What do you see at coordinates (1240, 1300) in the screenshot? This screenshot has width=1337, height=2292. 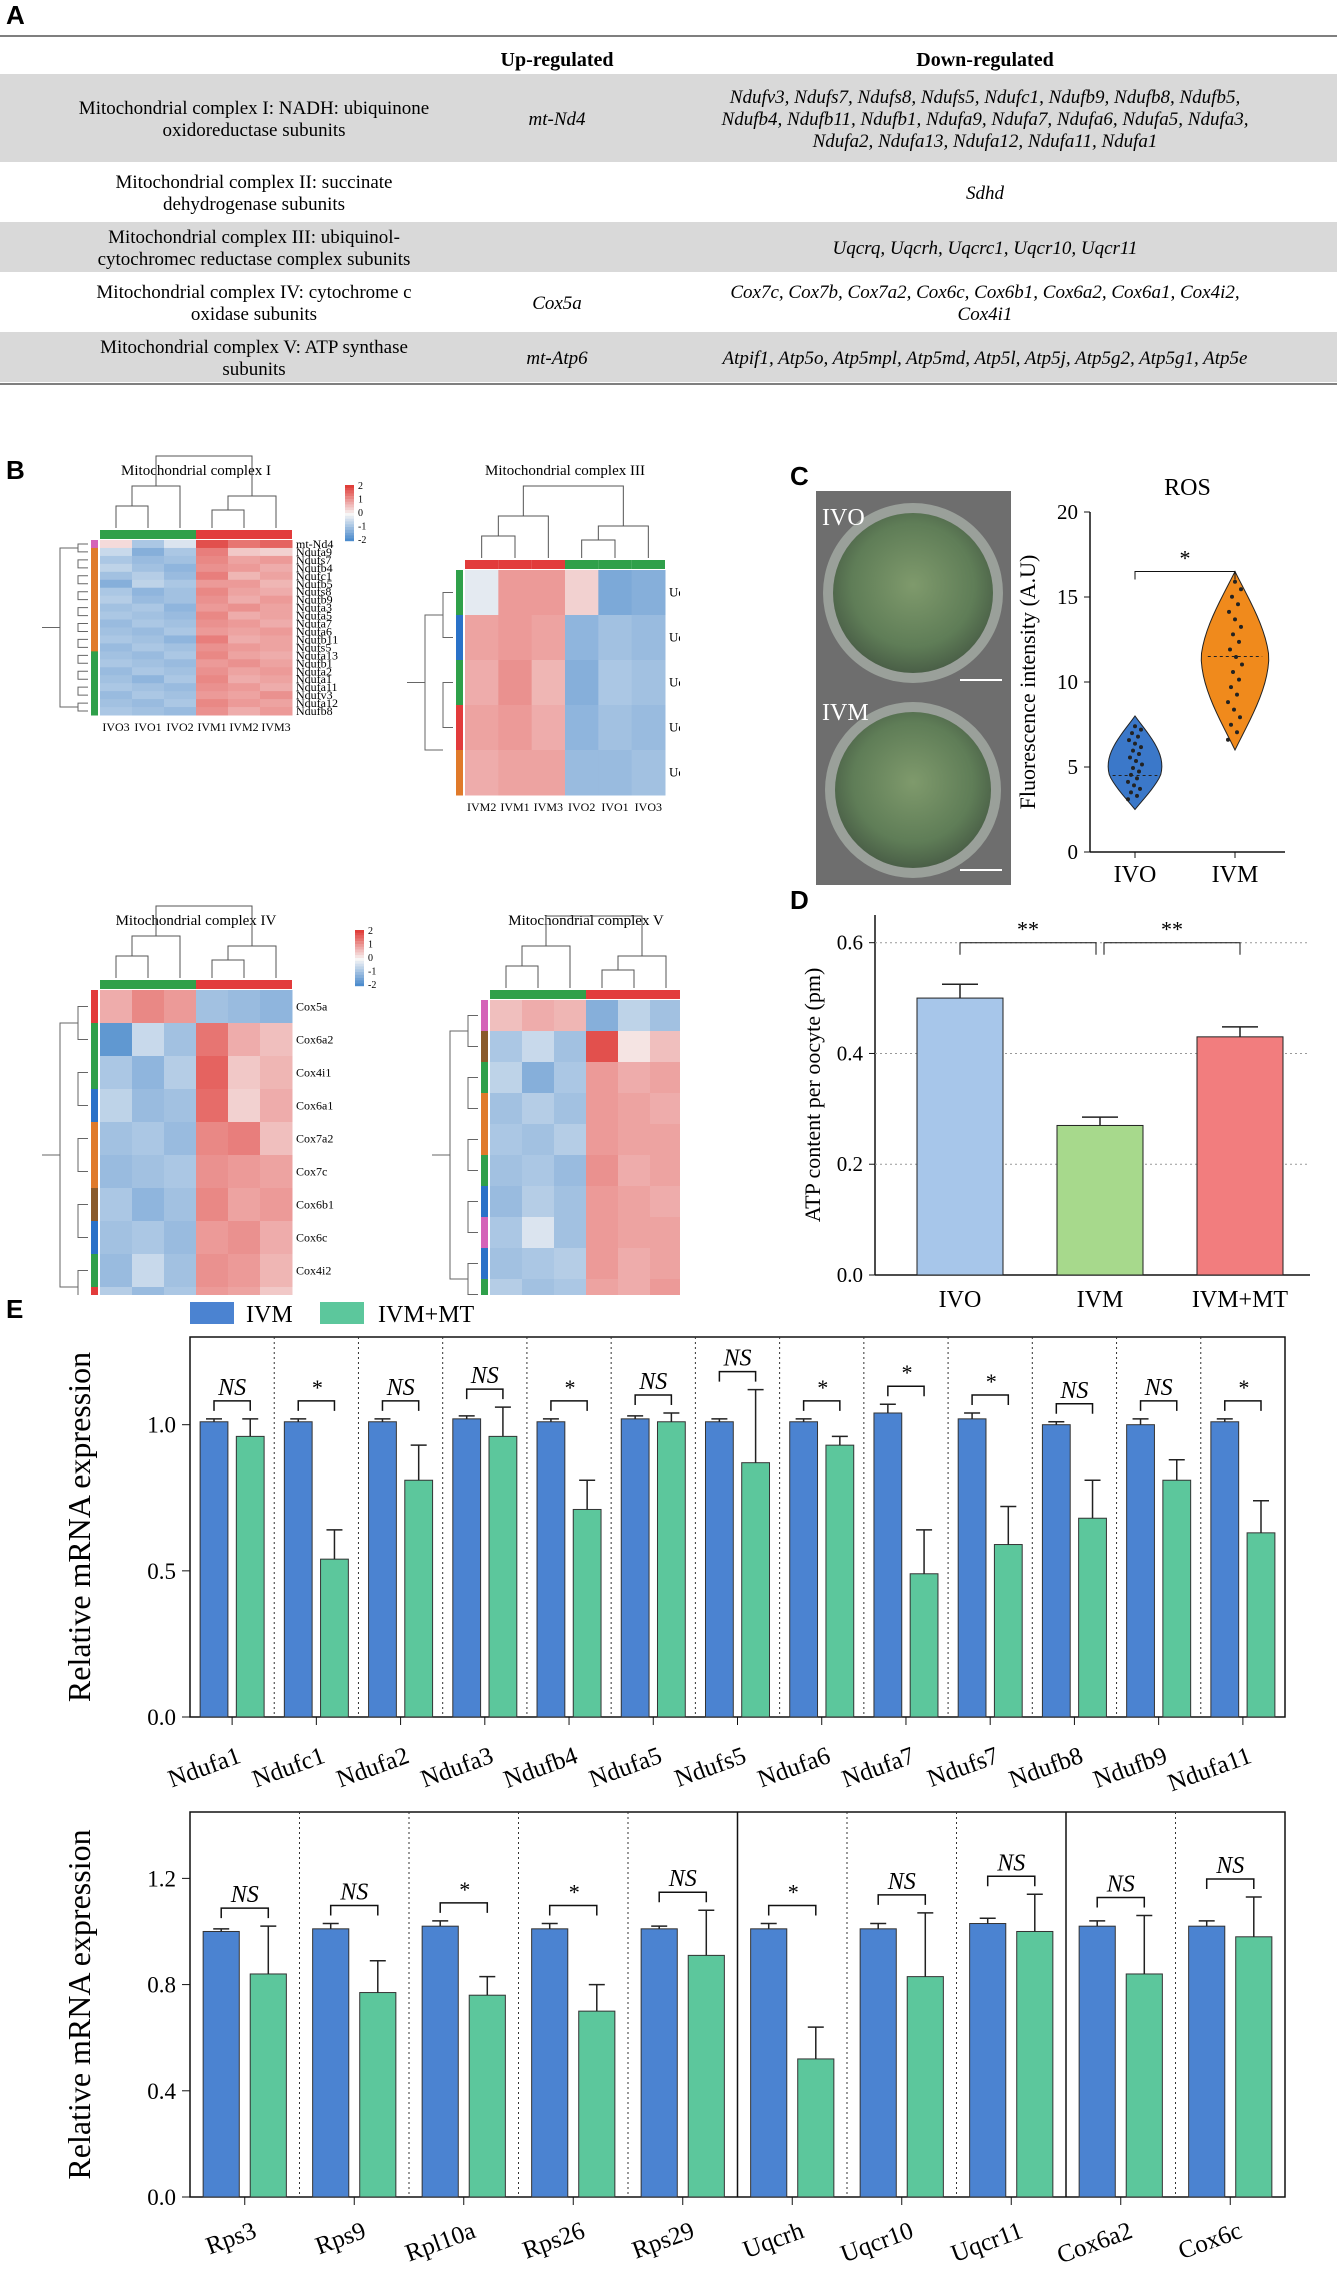 I see `x-tick-label: IVM+MT` at bounding box center [1240, 1300].